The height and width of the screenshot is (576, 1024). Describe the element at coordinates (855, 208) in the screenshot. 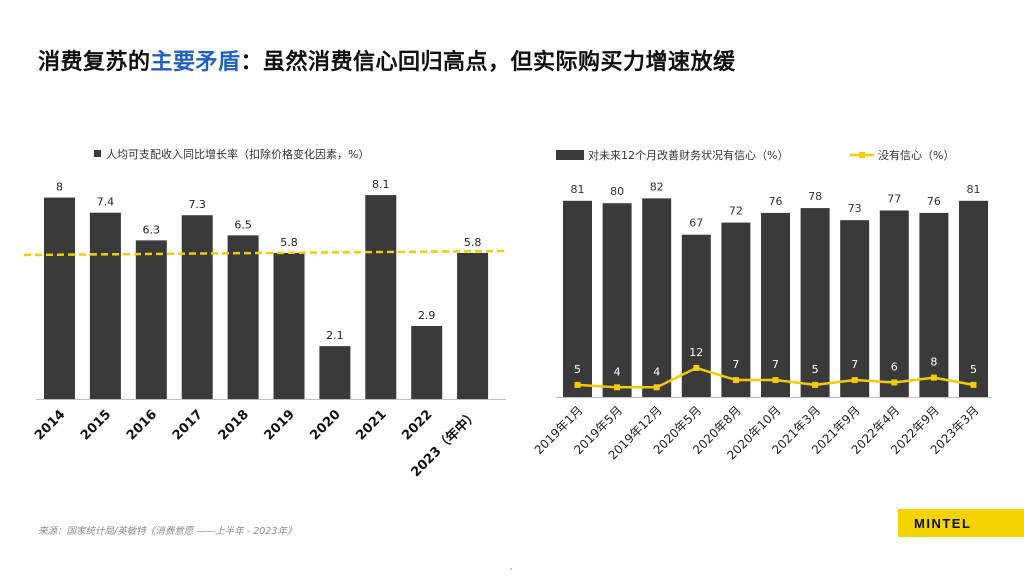

I see `bar-value-label: 73` at that location.